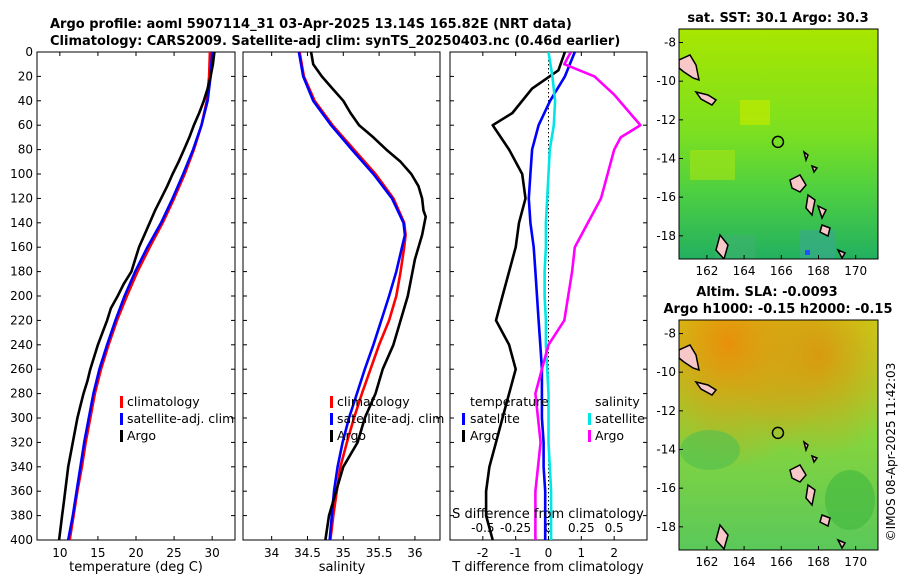 This screenshot has height=580, width=900. What do you see at coordinates (390, 418) in the screenshot?
I see `legend-label-satellite: satellite-adj. clim` at bounding box center [390, 418].